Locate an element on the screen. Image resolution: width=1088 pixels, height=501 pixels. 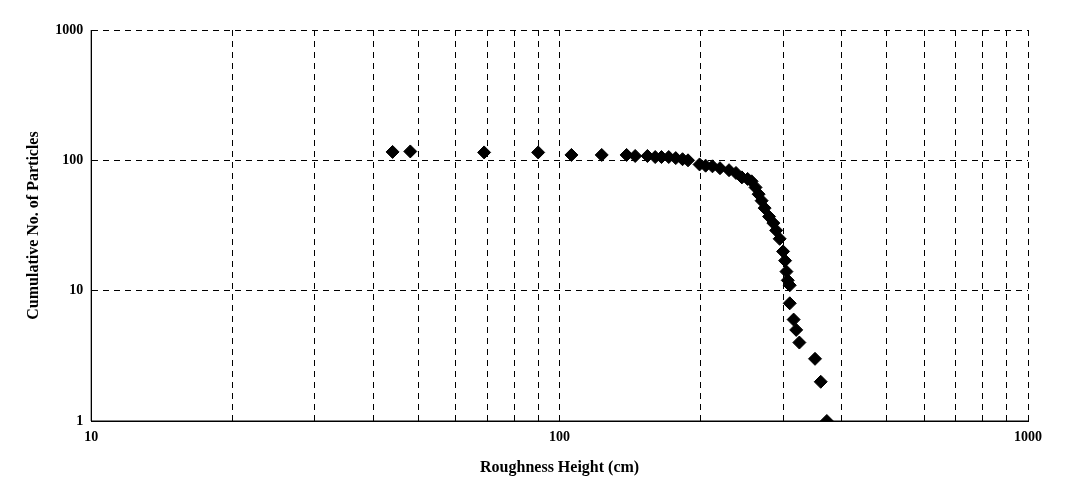
x-axis-title: Roughness Height (cm) is located at coordinates (560, 466).